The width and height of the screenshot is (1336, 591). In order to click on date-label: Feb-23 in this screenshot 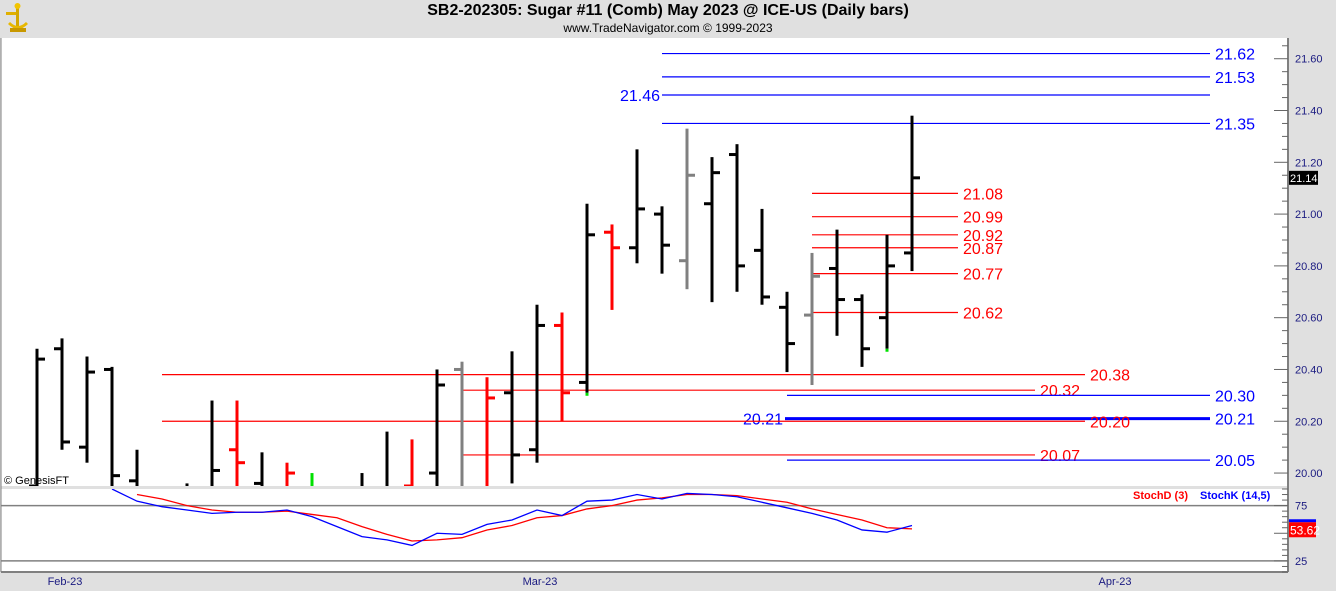, I will do `click(65, 582)`.